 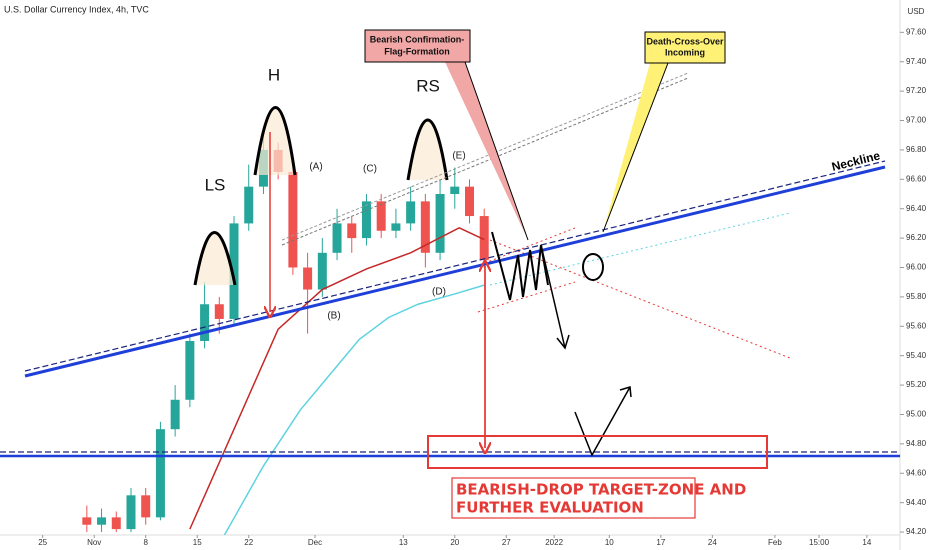 What do you see at coordinates (609, 542) in the screenshot?
I see `x-tick-label: 10` at bounding box center [609, 542].